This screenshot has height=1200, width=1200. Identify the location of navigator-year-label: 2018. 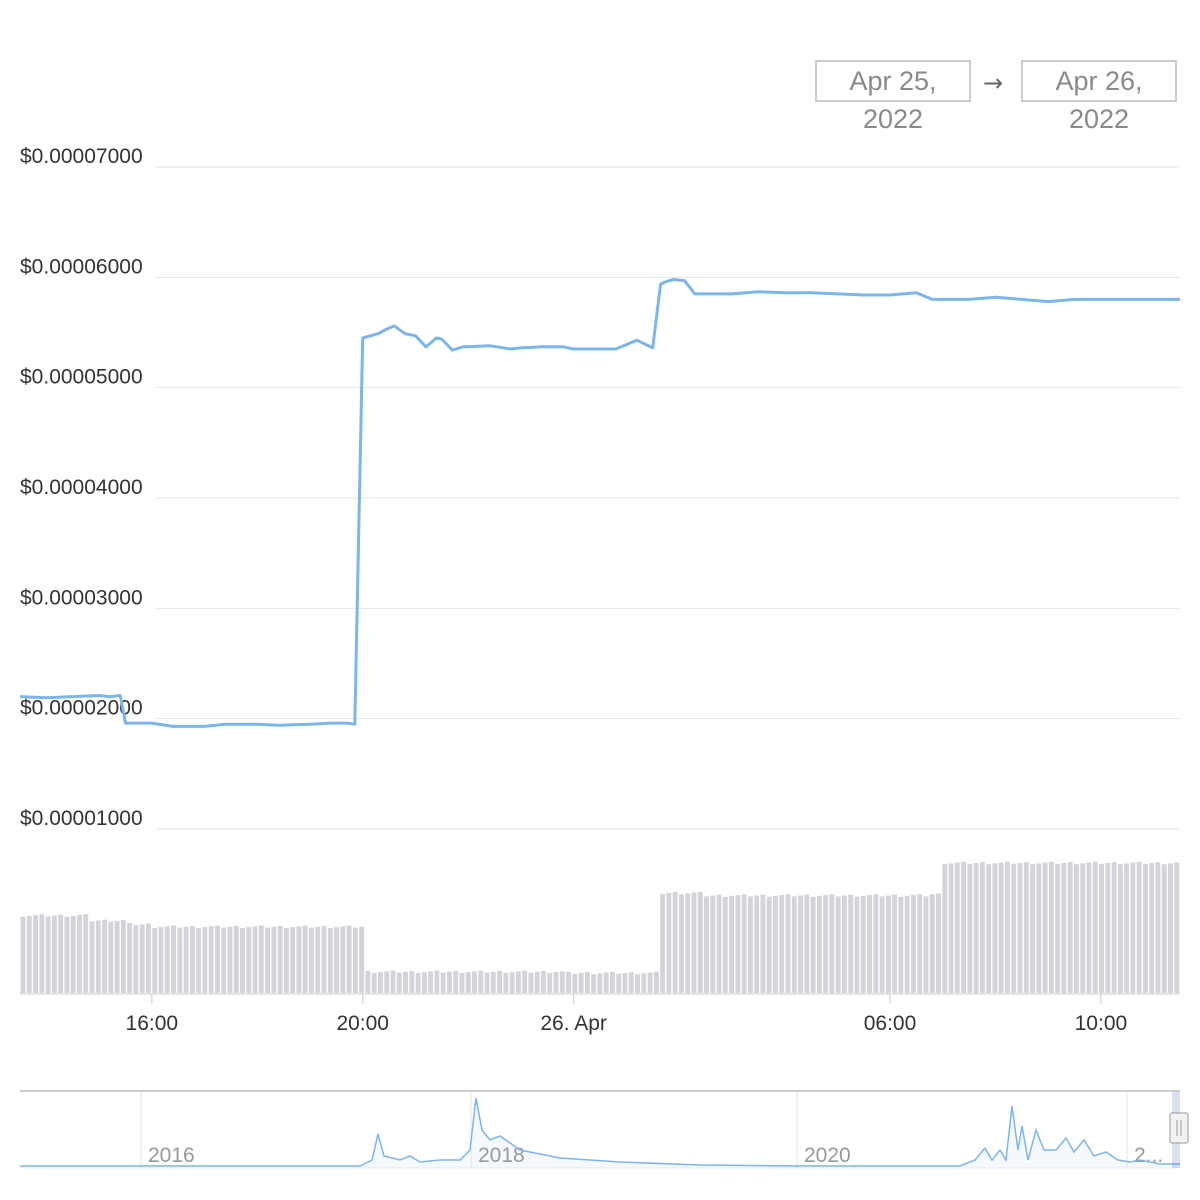
(501, 1155).